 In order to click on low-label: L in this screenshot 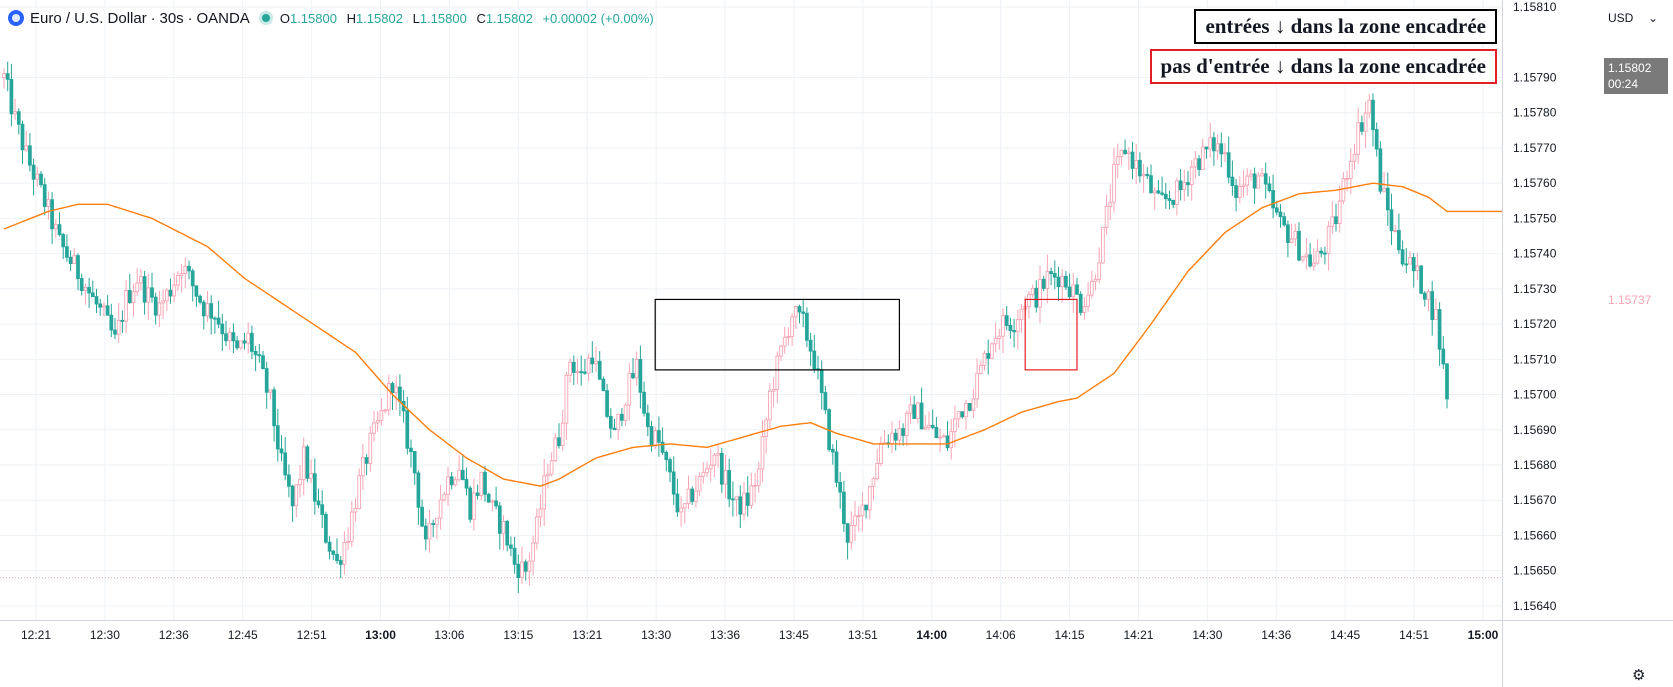, I will do `click(416, 18)`.